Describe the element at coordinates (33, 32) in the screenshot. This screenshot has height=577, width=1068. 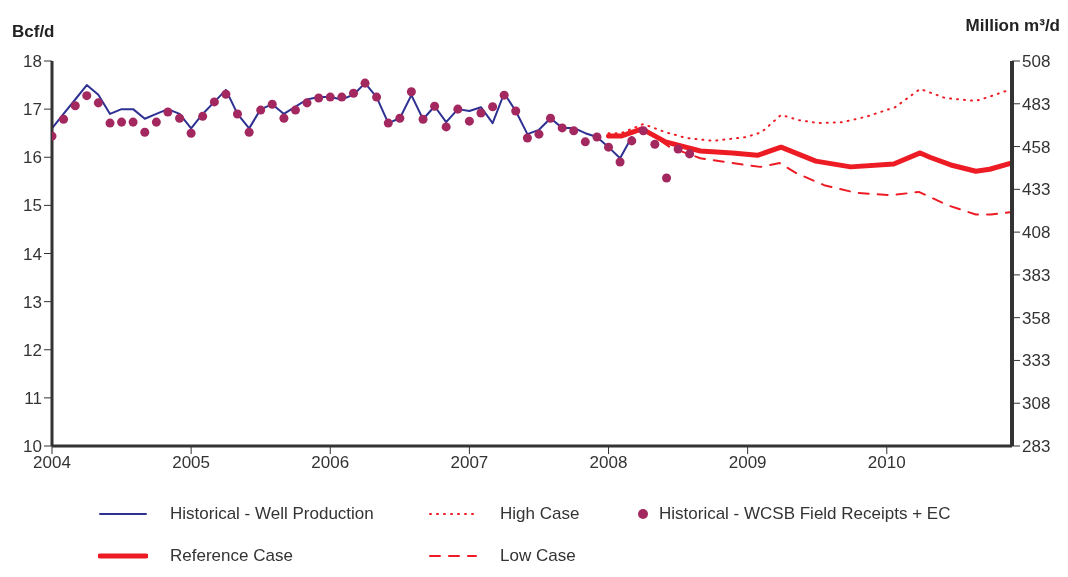
I see `y-axis-title: Bcf/d` at that location.